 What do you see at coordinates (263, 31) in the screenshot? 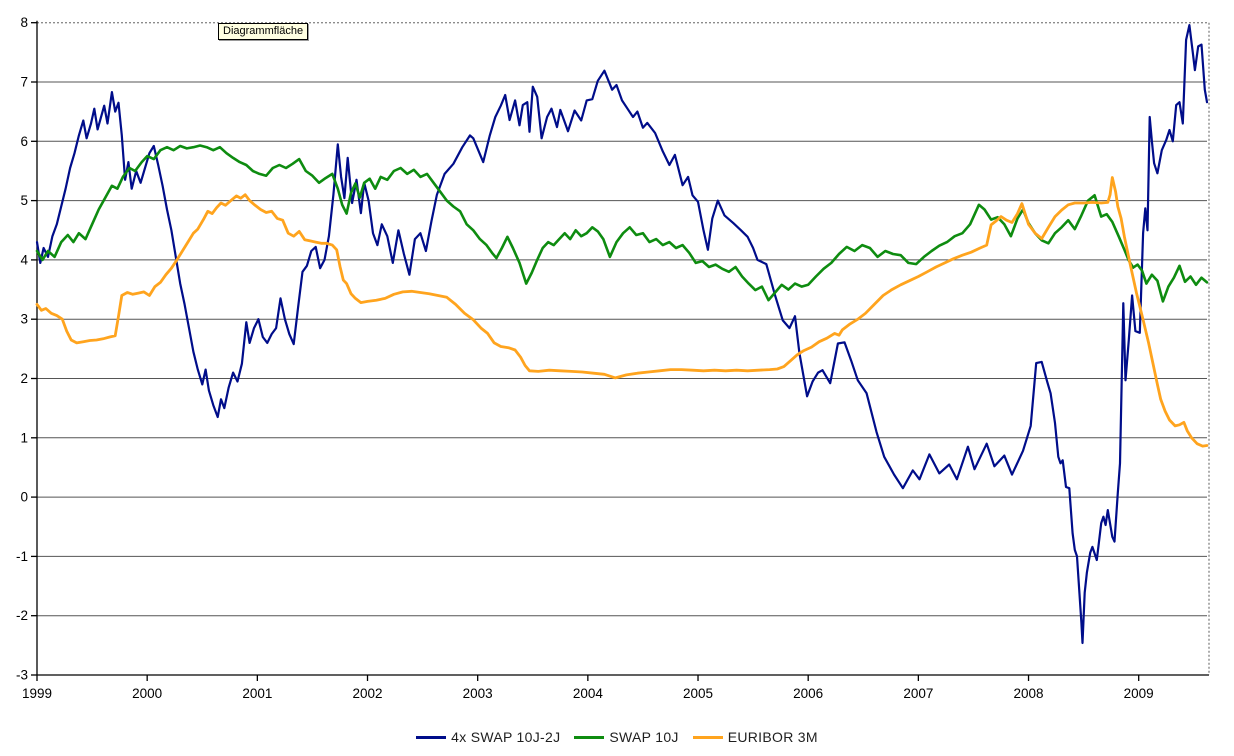
I see `chart-area-tooltip: Diagrammfläche` at bounding box center [263, 31].